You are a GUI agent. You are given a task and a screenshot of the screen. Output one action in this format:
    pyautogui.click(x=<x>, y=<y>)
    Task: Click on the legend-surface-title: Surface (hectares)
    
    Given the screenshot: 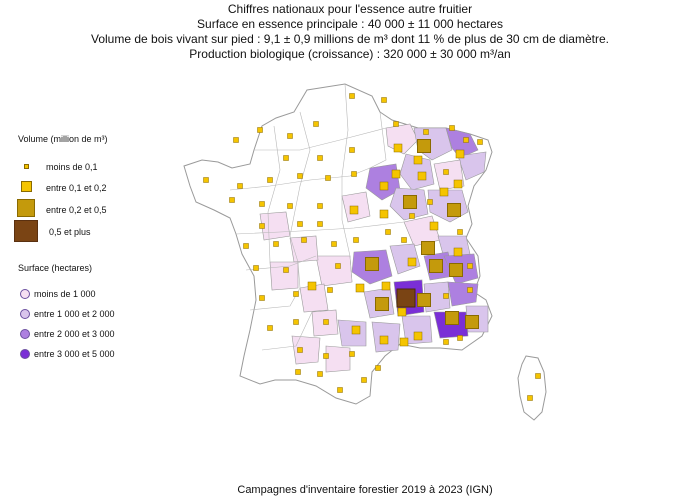 What is the action you would take?
    pyautogui.click(x=55, y=268)
    